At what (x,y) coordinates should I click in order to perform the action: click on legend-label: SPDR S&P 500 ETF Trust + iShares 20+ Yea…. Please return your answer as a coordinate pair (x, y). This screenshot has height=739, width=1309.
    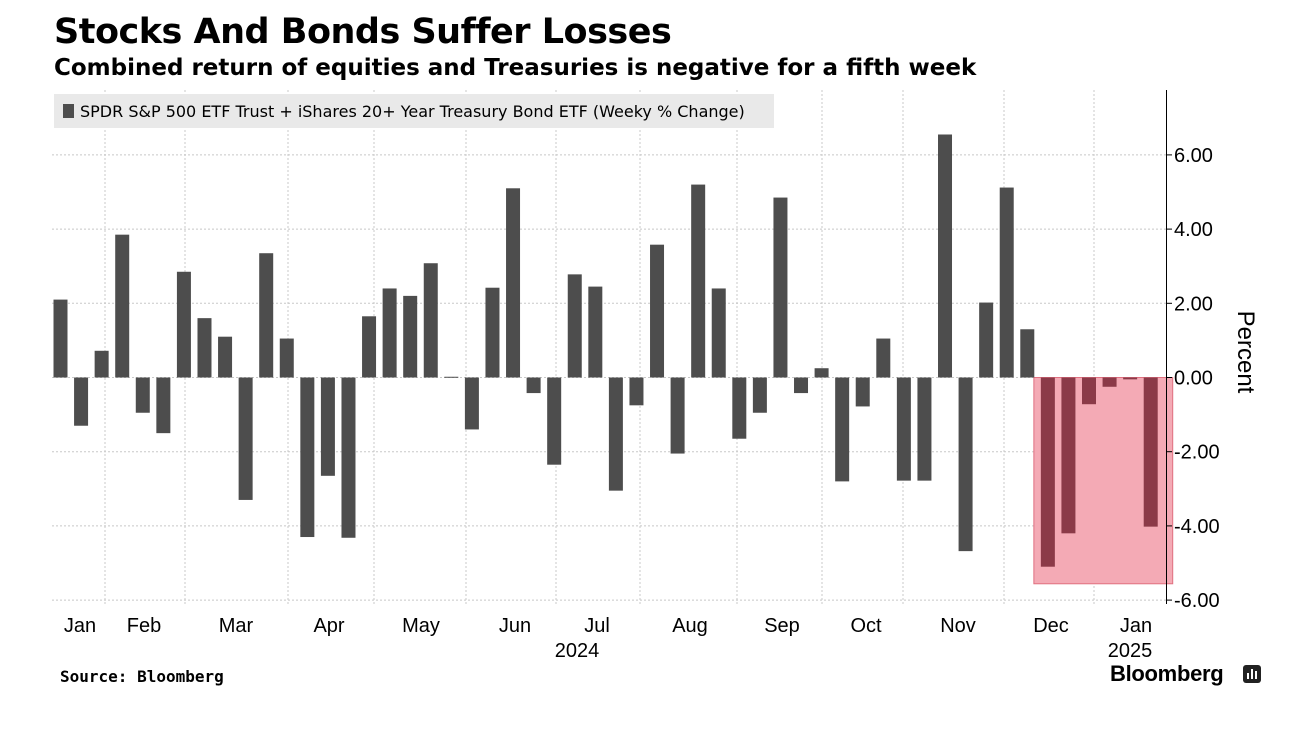
    Looking at the image, I should click on (412, 111).